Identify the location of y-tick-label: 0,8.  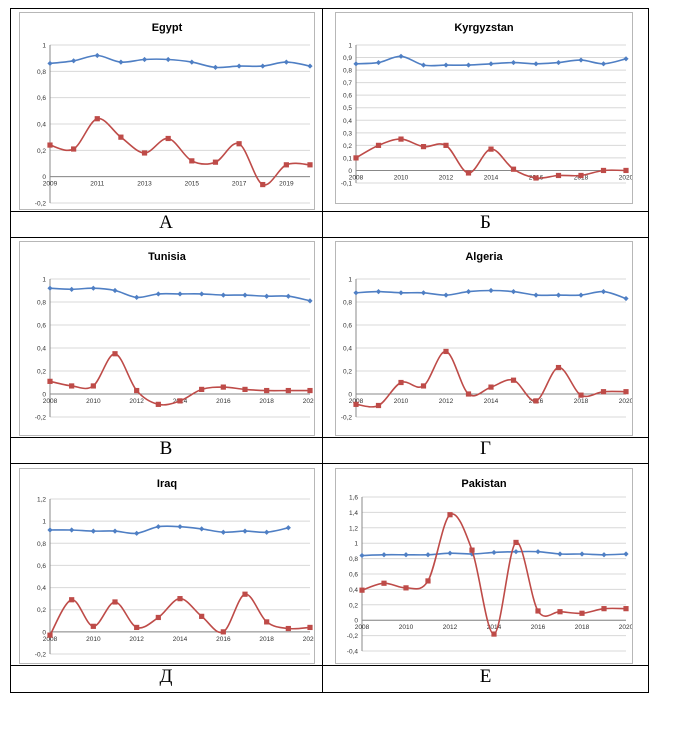
(347, 303).